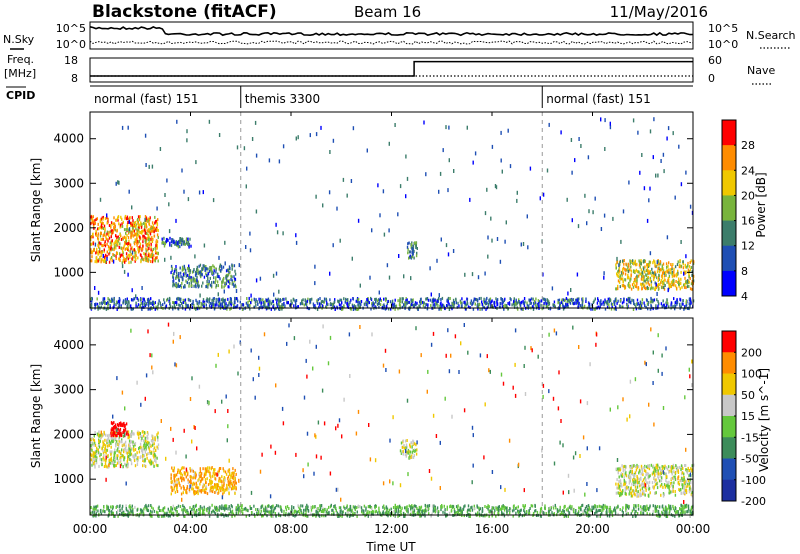  Describe the element at coordinates (387, 12) in the screenshot. I see `beam-title: Beam 16` at that location.